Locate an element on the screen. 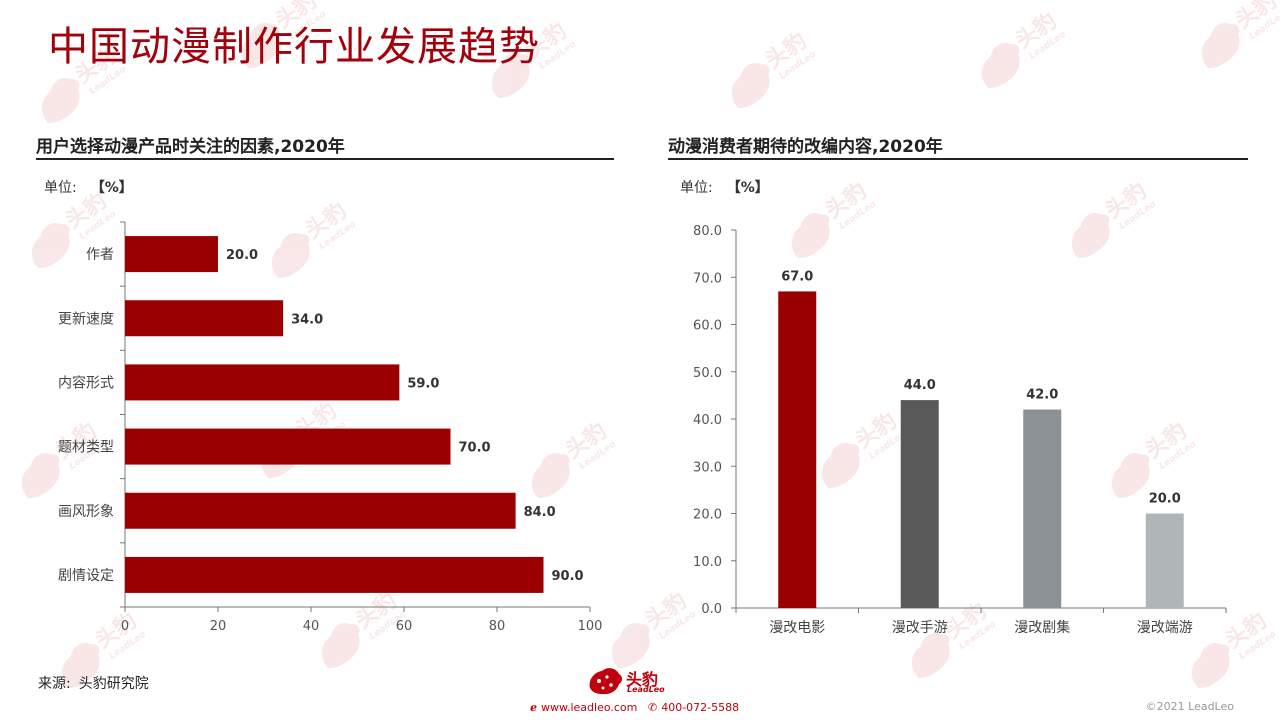 This screenshot has height=720, width=1280. data-label: 67.0 is located at coordinates (797, 276).